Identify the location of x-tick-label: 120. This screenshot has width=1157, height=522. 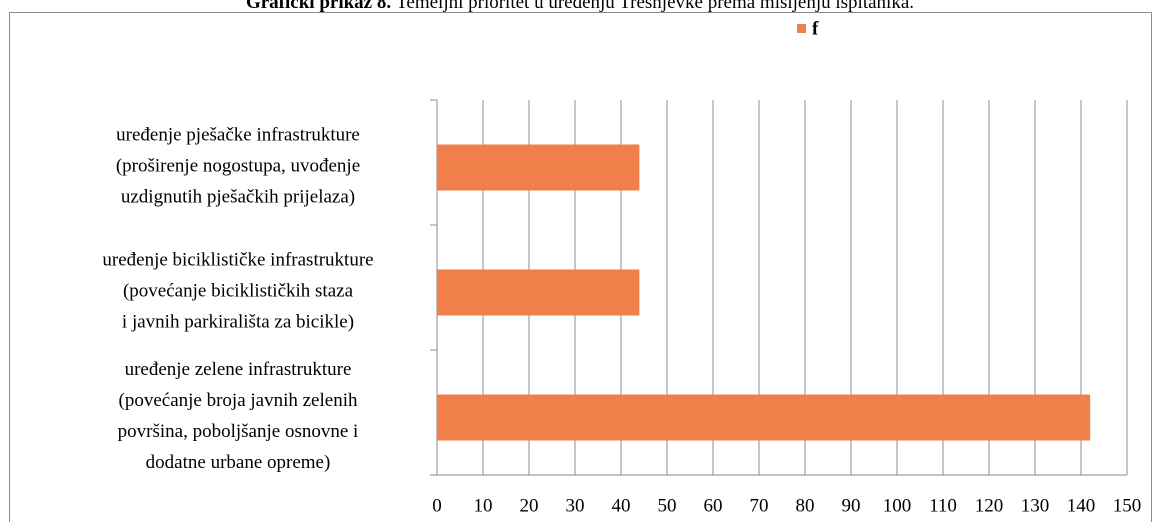
(989, 505).